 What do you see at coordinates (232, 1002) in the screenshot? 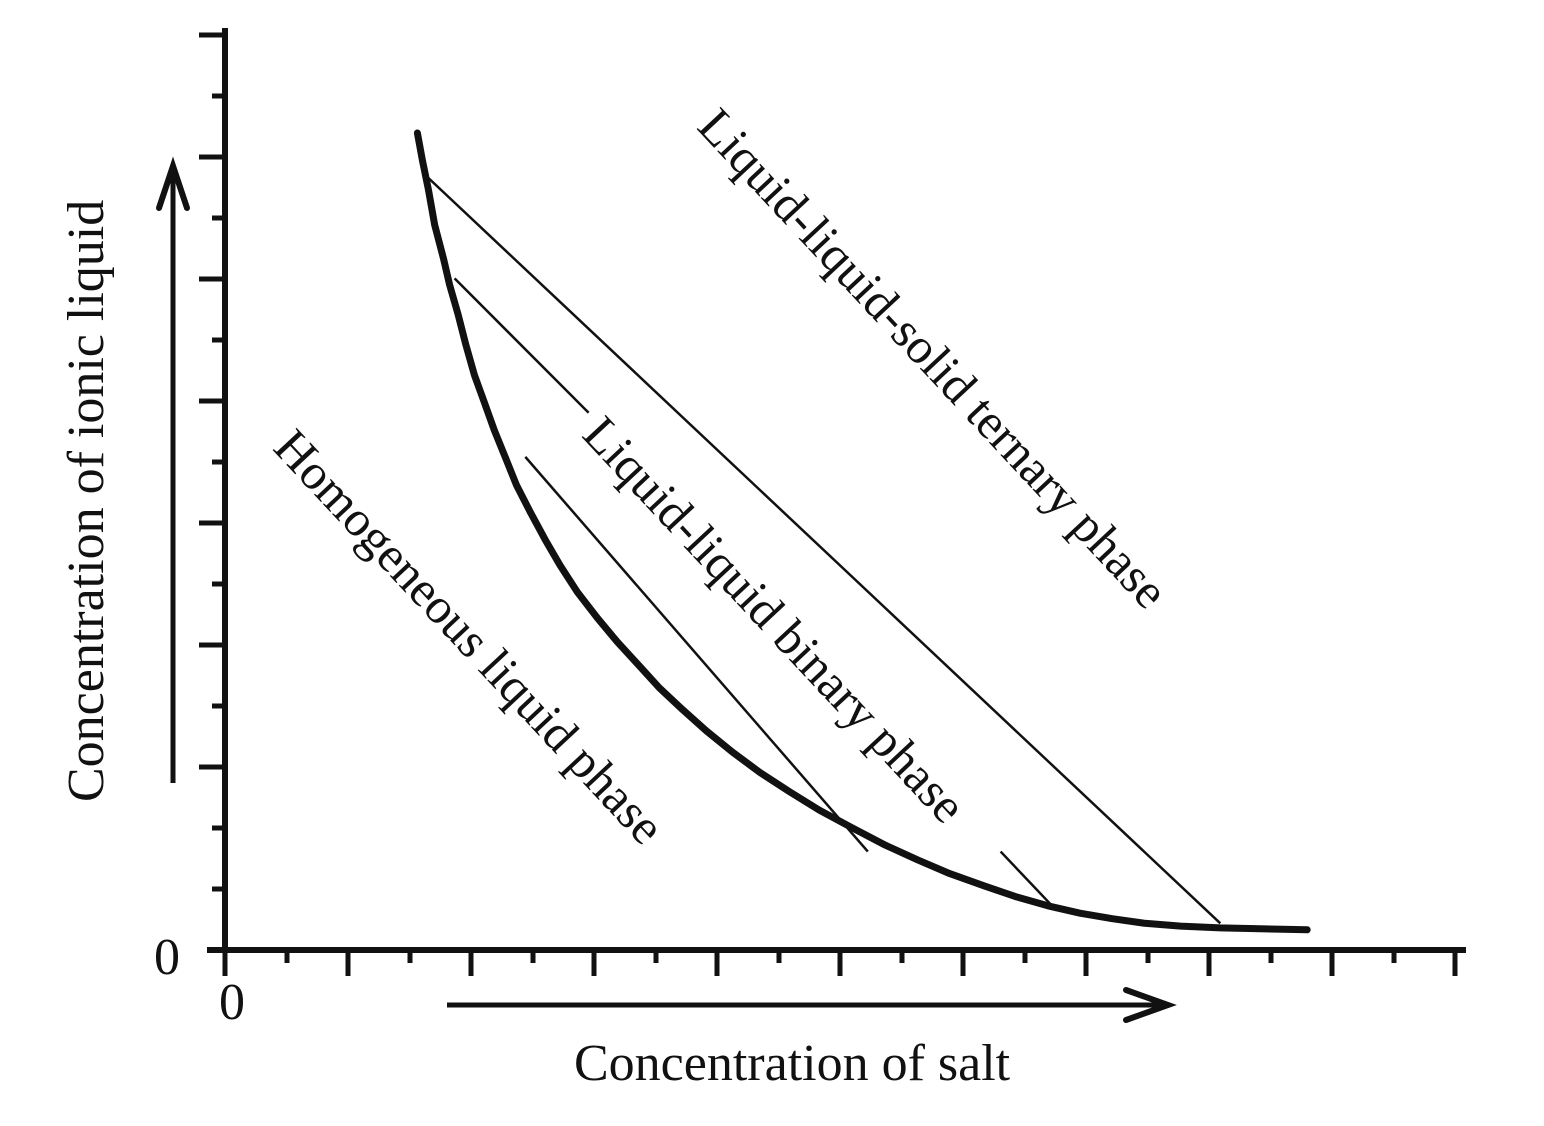
I see `x-axis-origin-tick-label: 0` at bounding box center [232, 1002].